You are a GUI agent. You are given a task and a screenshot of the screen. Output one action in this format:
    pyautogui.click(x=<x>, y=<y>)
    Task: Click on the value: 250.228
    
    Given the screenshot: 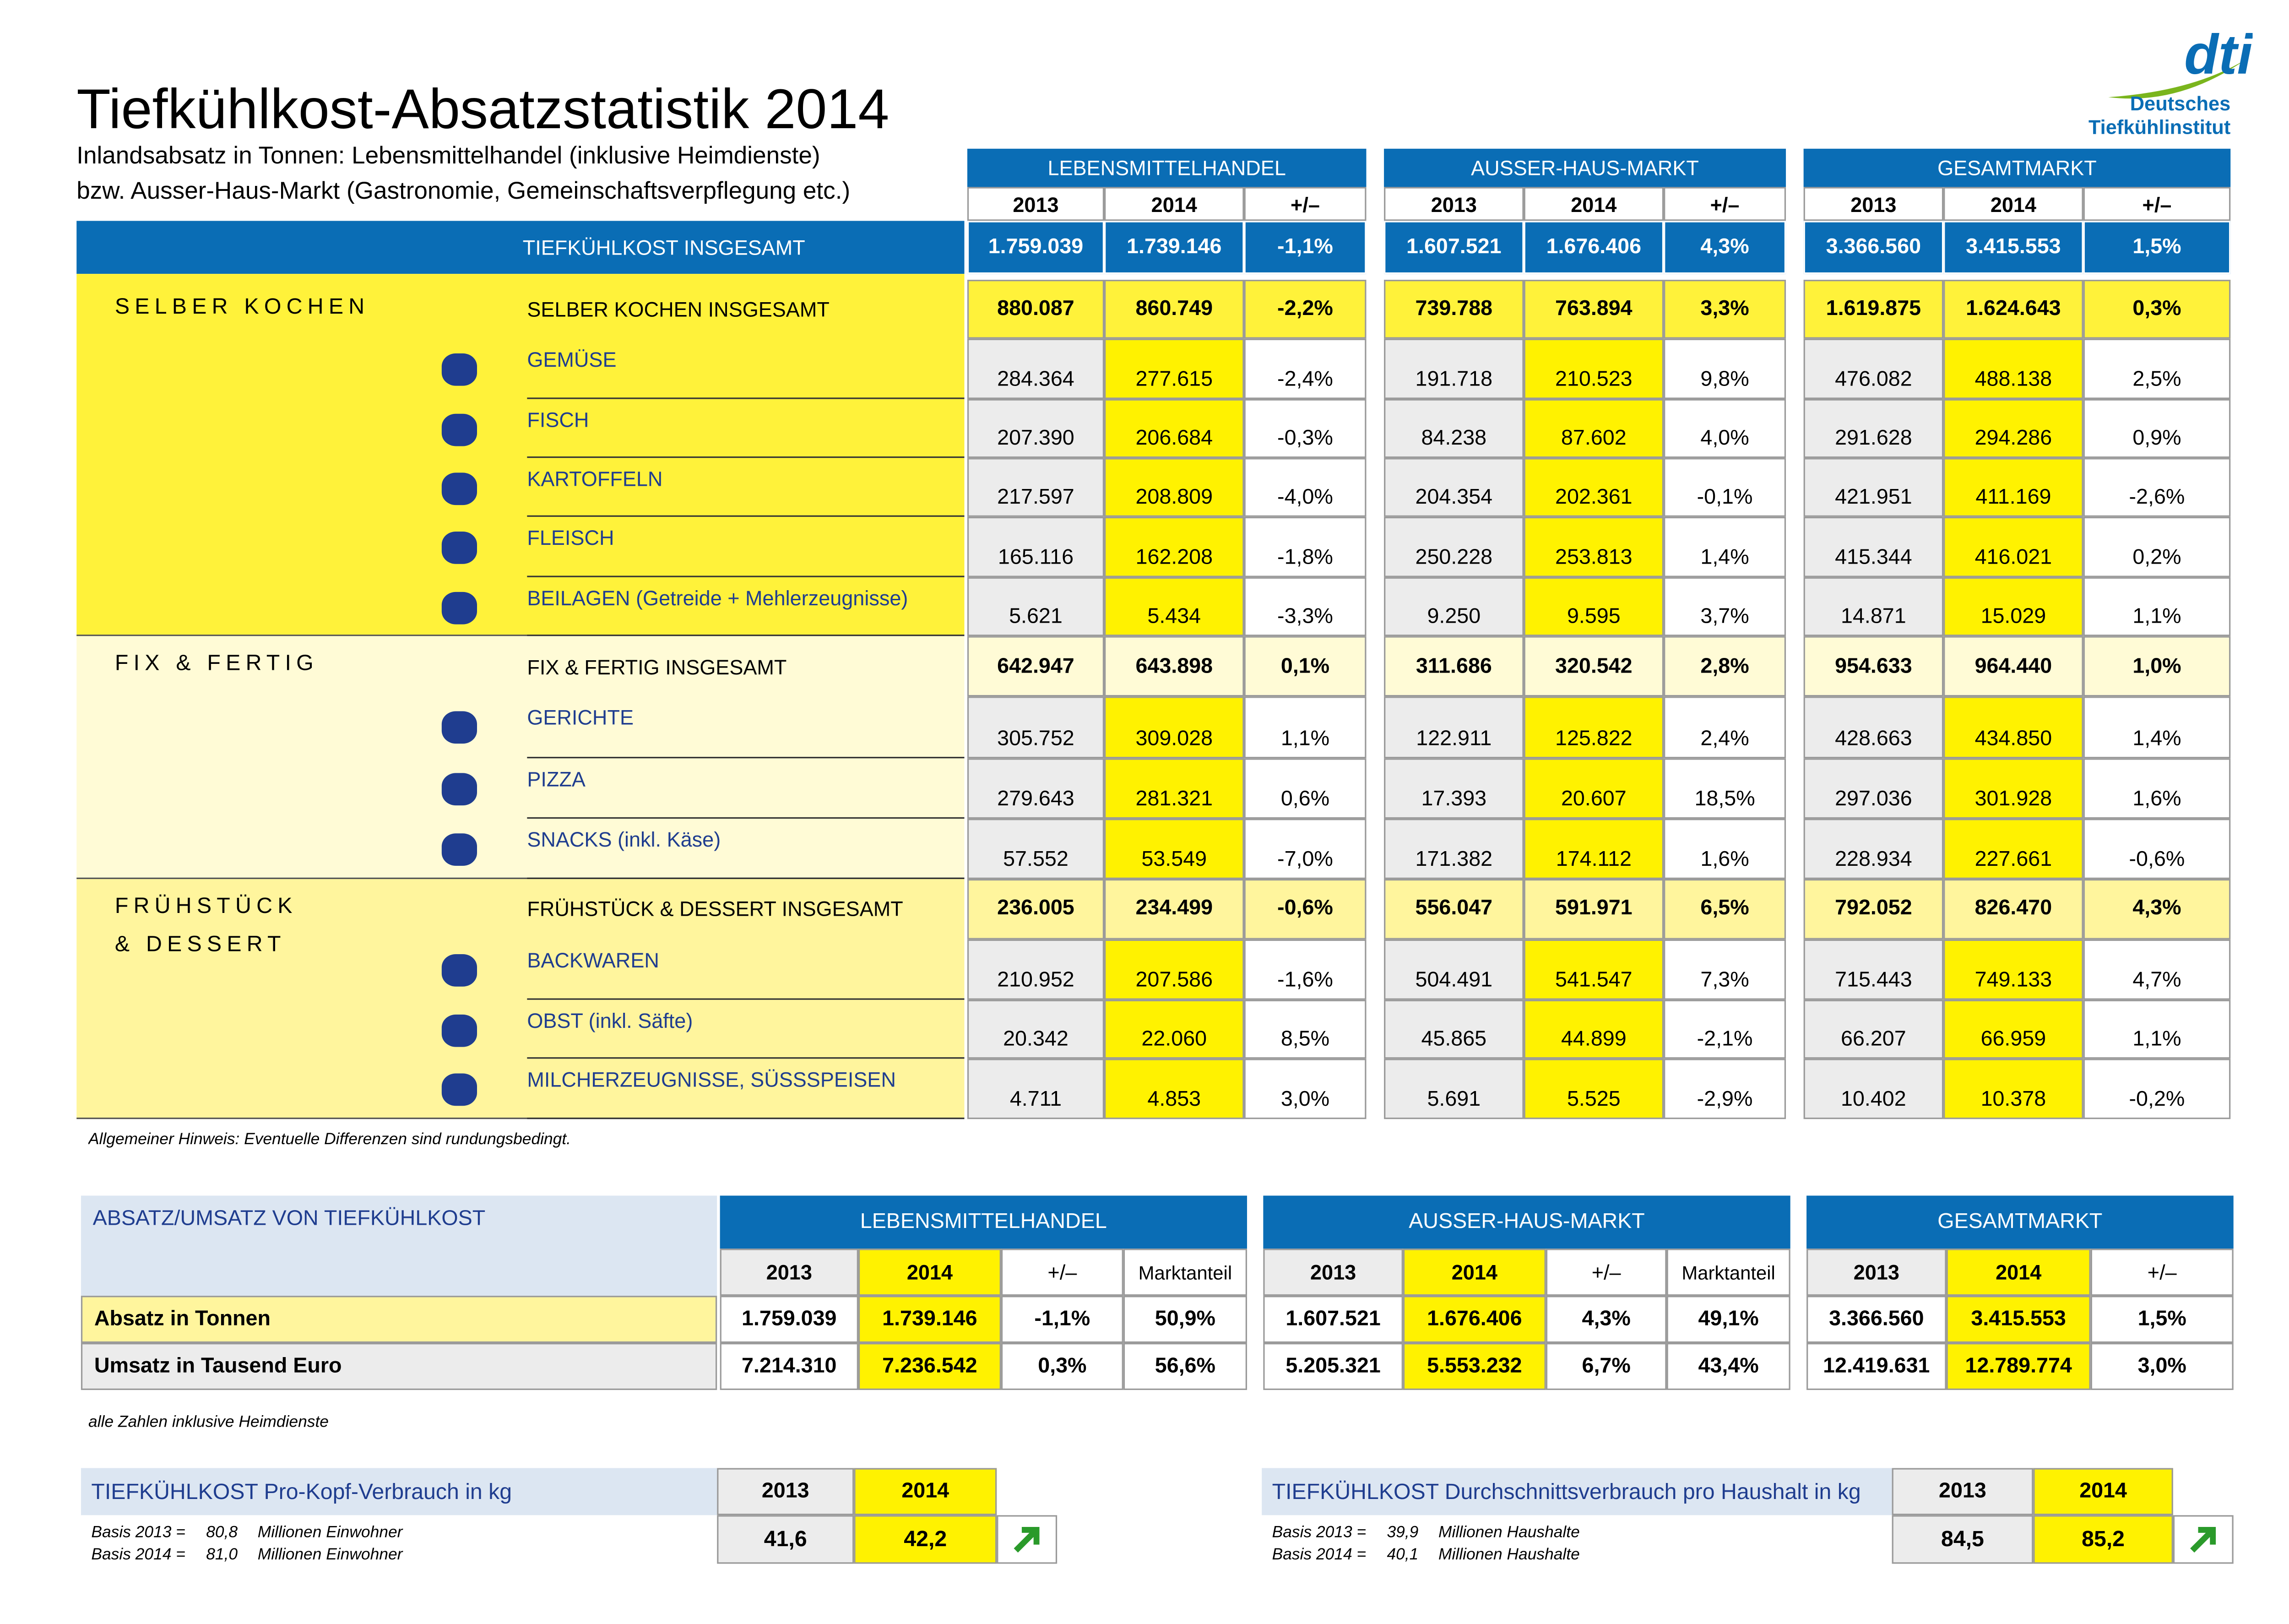 What is the action you would take?
    pyautogui.click(x=1454, y=547)
    